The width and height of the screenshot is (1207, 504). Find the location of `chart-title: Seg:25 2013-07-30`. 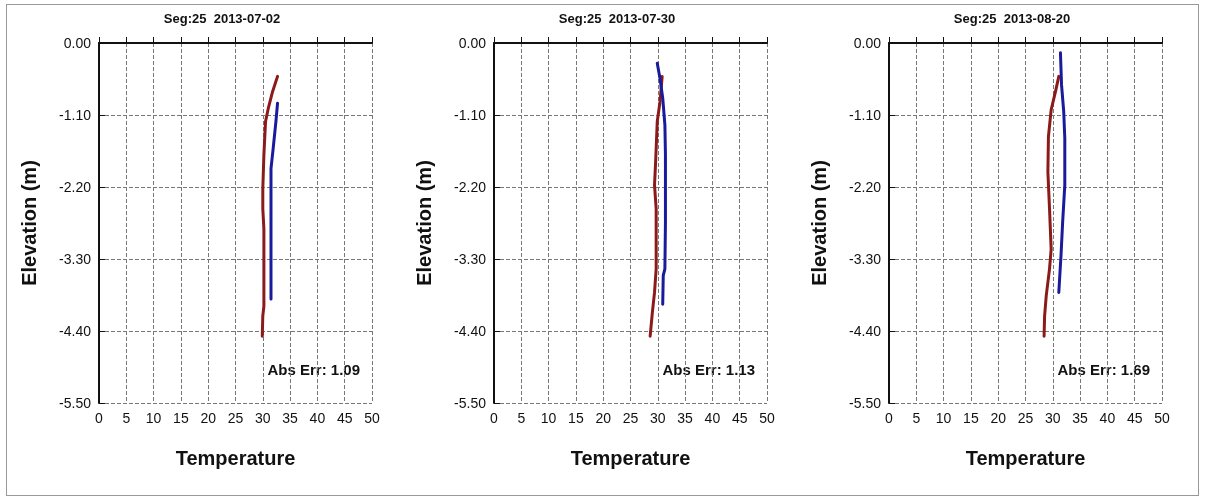

chart-title: Seg:25 2013-07-30 is located at coordinates (617, 18).